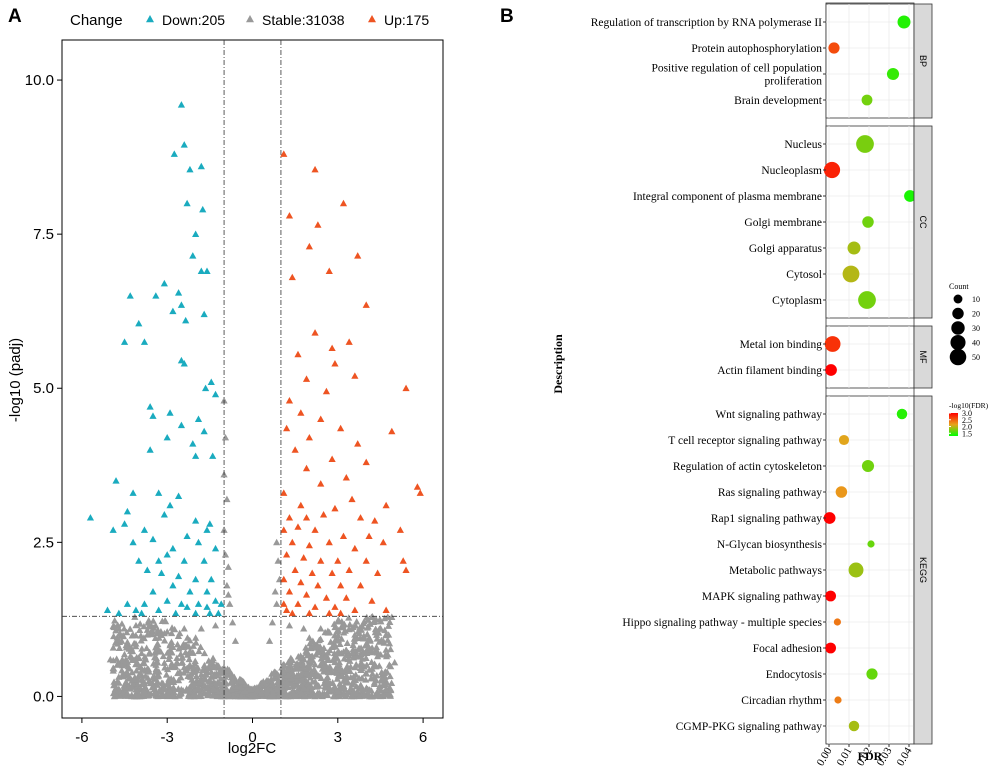 The image size is (996, 766). I want to click on legend-up-label: Up:175, so click(406, 20).